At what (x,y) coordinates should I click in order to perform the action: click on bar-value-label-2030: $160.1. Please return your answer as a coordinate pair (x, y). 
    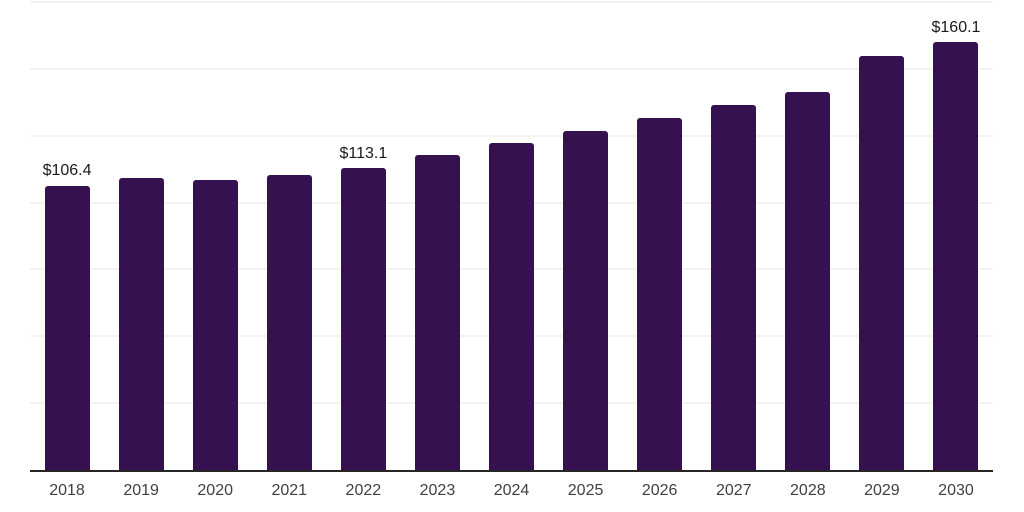
    Looking at the image, I should click on (956, 27).